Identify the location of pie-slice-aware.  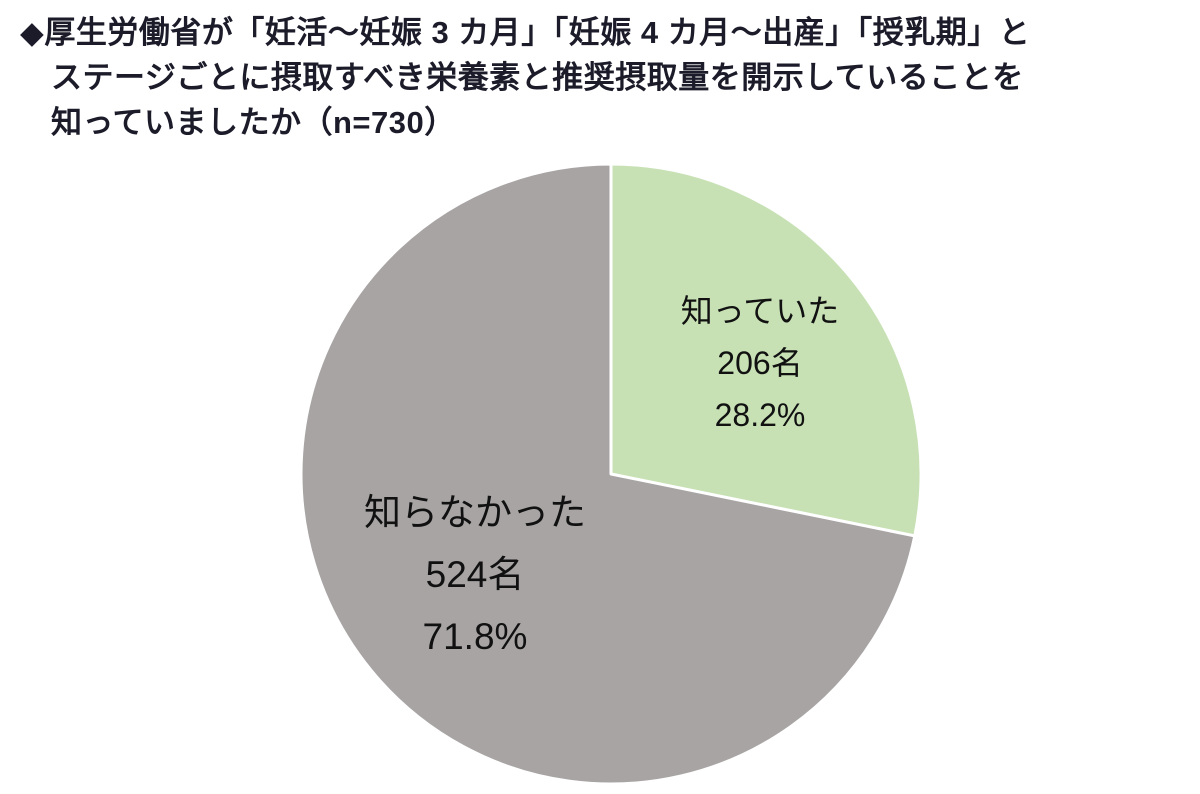
(766, 350).